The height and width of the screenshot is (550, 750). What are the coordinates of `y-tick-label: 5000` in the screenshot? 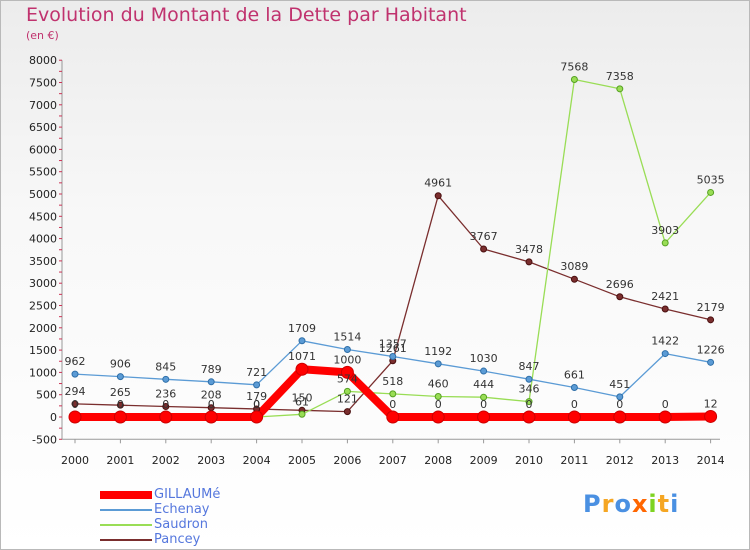 It's located at (43, 194).